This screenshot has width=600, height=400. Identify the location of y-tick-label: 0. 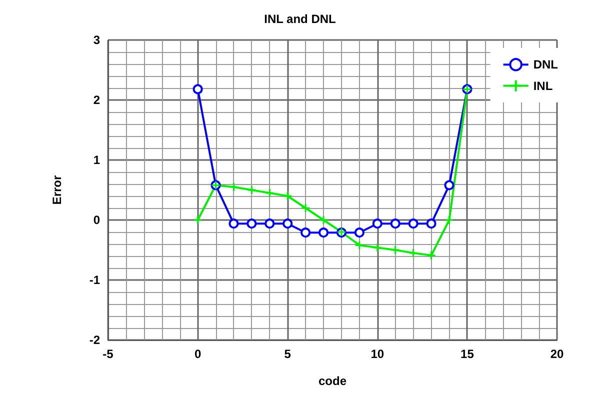
(96, 220).